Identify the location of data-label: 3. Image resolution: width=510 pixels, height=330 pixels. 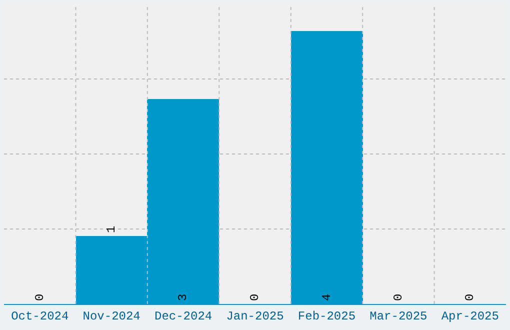
(183, 297).